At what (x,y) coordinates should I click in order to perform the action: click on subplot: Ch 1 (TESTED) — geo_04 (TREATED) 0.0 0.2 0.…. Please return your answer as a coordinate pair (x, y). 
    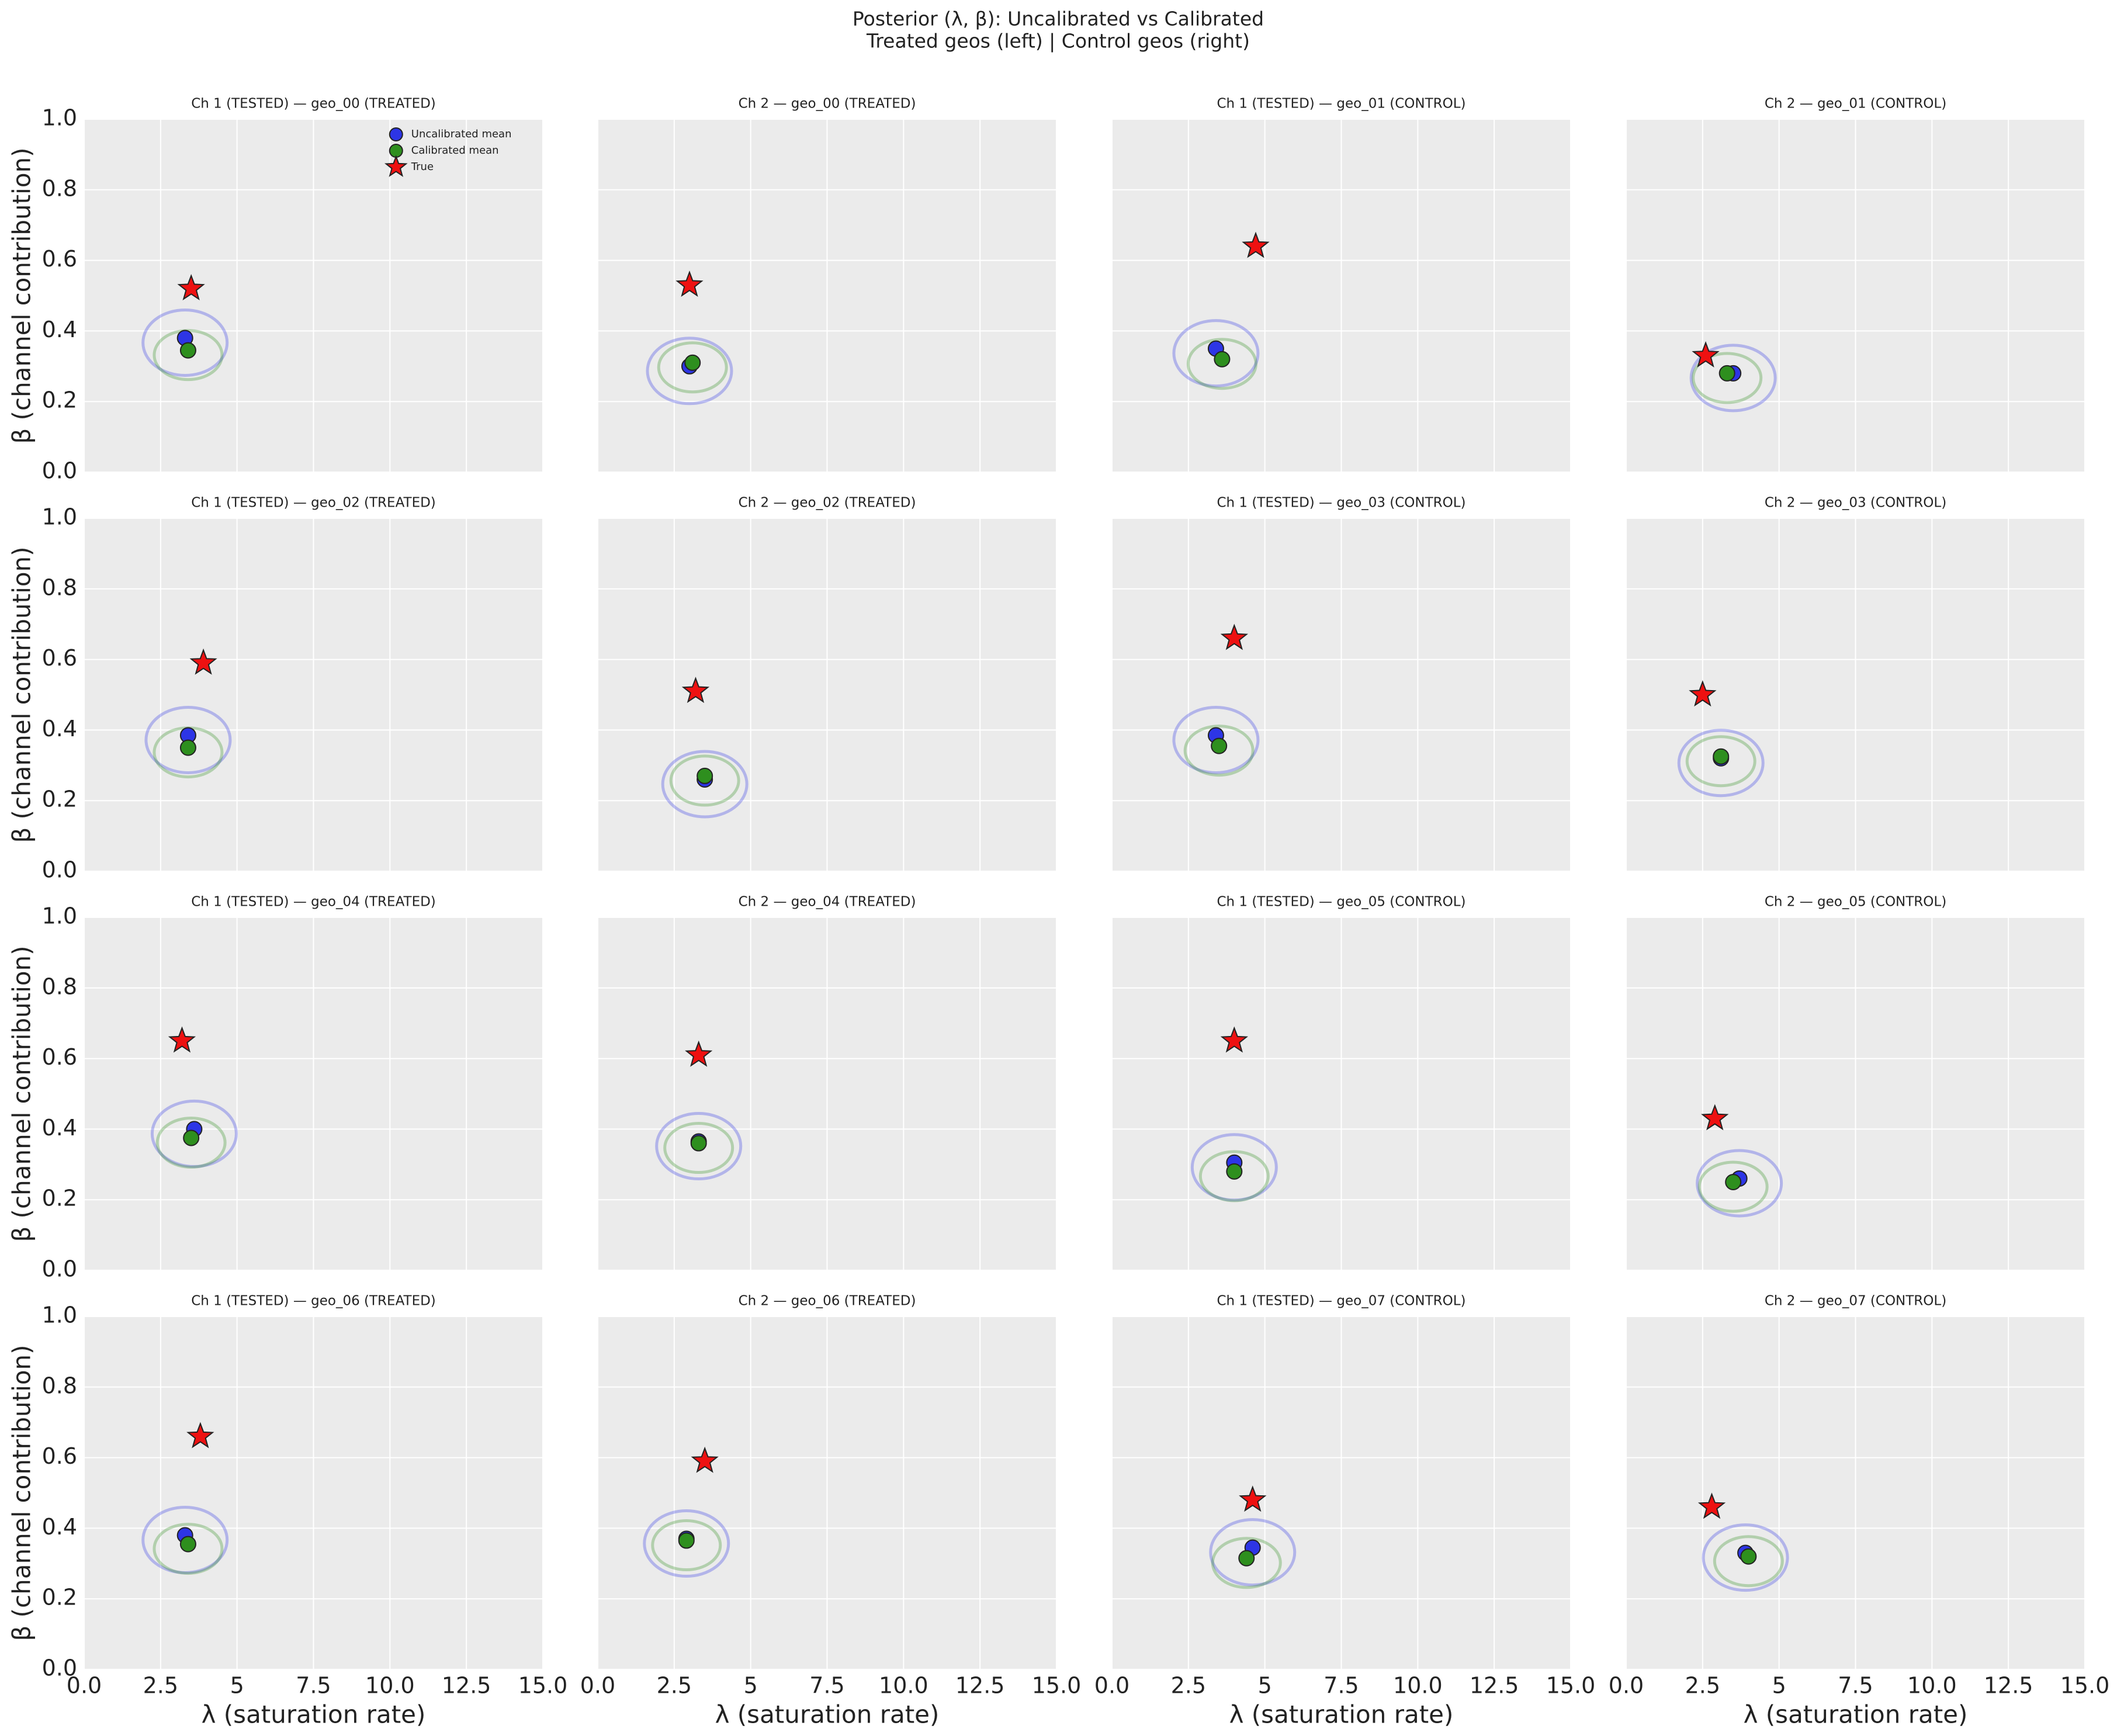
    Looking at the image, I should click on (276, 1088).